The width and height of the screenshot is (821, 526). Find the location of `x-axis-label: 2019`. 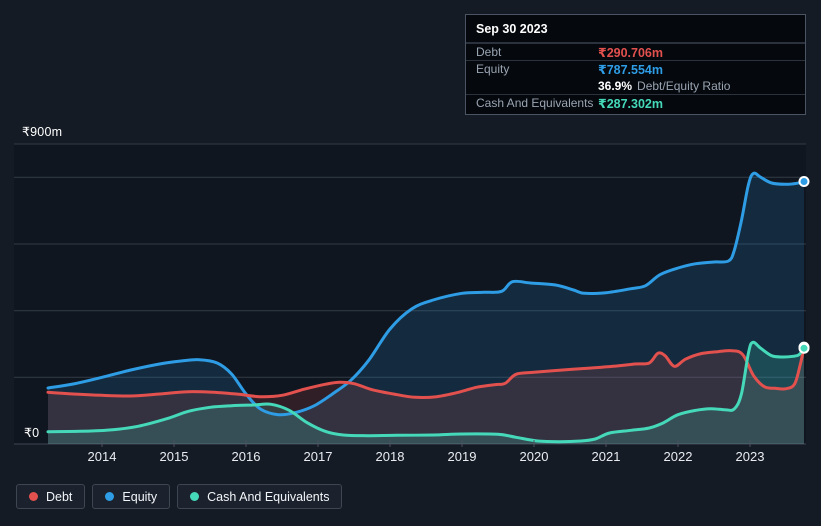

x-axis-label: 2019 is located at coordinates (462, 456).